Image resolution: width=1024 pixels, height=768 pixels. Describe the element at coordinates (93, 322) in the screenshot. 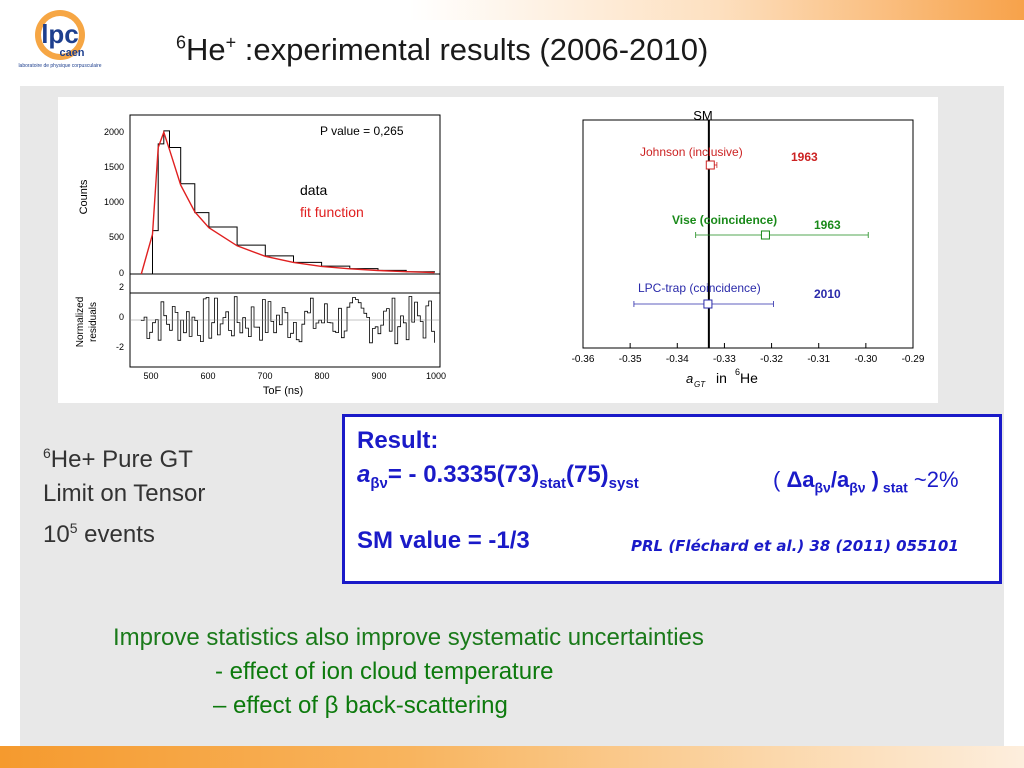

I see `y-axis-label: residuals` at that location.